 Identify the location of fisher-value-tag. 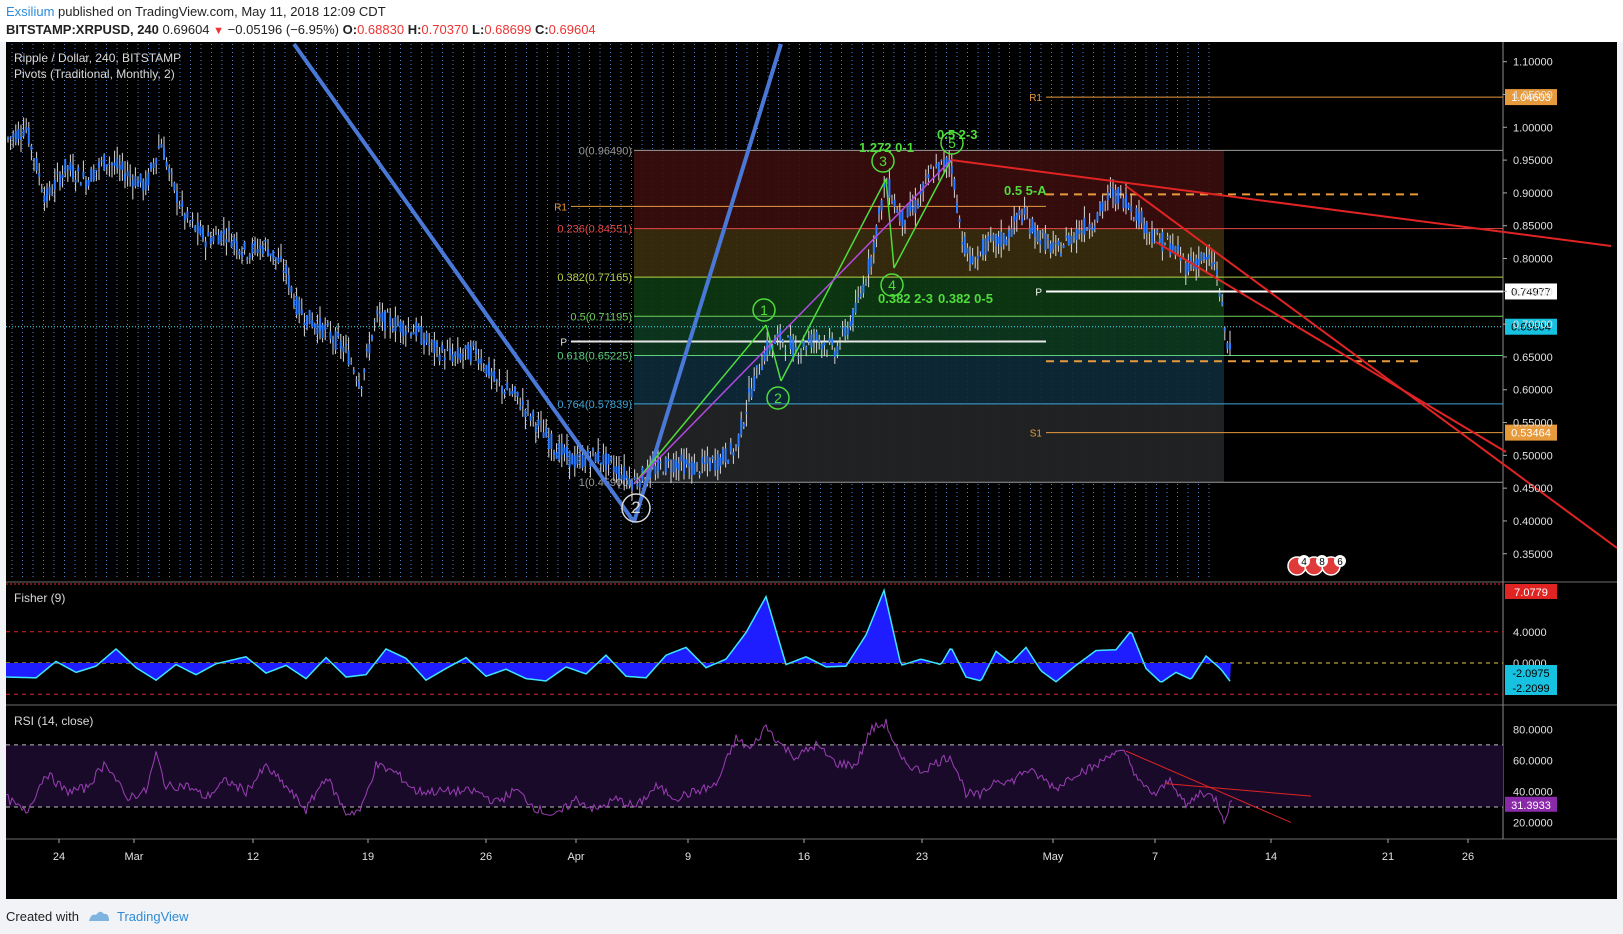
(1531, 591).